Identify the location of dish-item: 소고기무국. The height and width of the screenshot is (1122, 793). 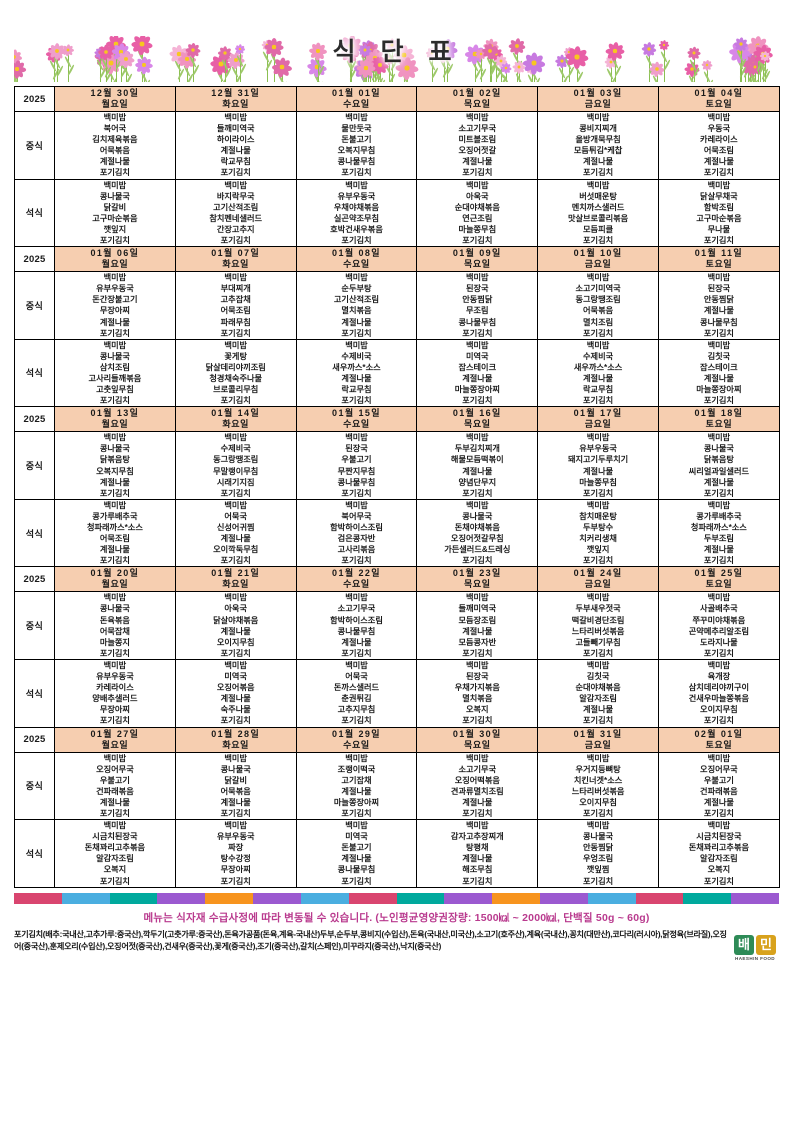
(477, 769).